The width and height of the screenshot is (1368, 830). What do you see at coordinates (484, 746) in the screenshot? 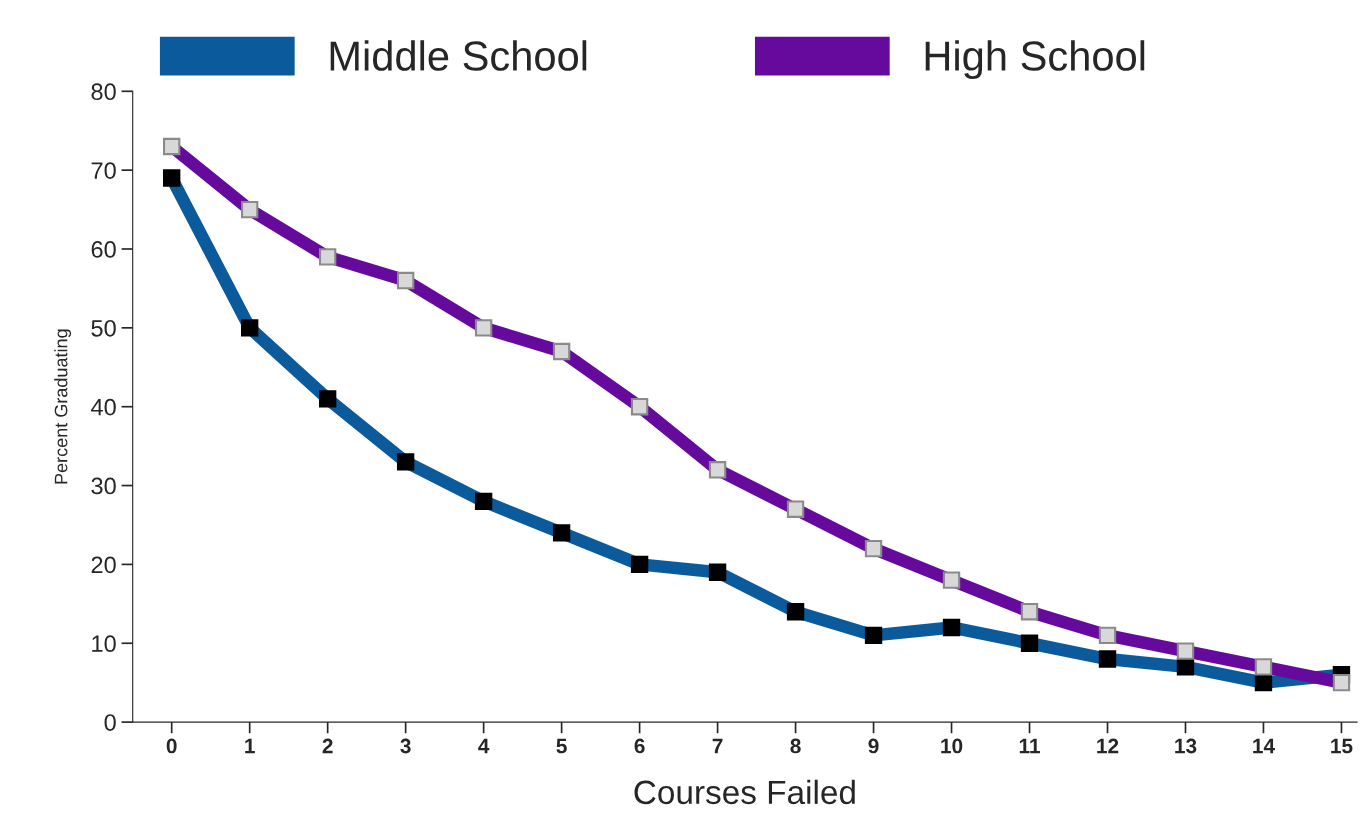
I see `x-tick-label: 4` at bounding box center [484, 746].